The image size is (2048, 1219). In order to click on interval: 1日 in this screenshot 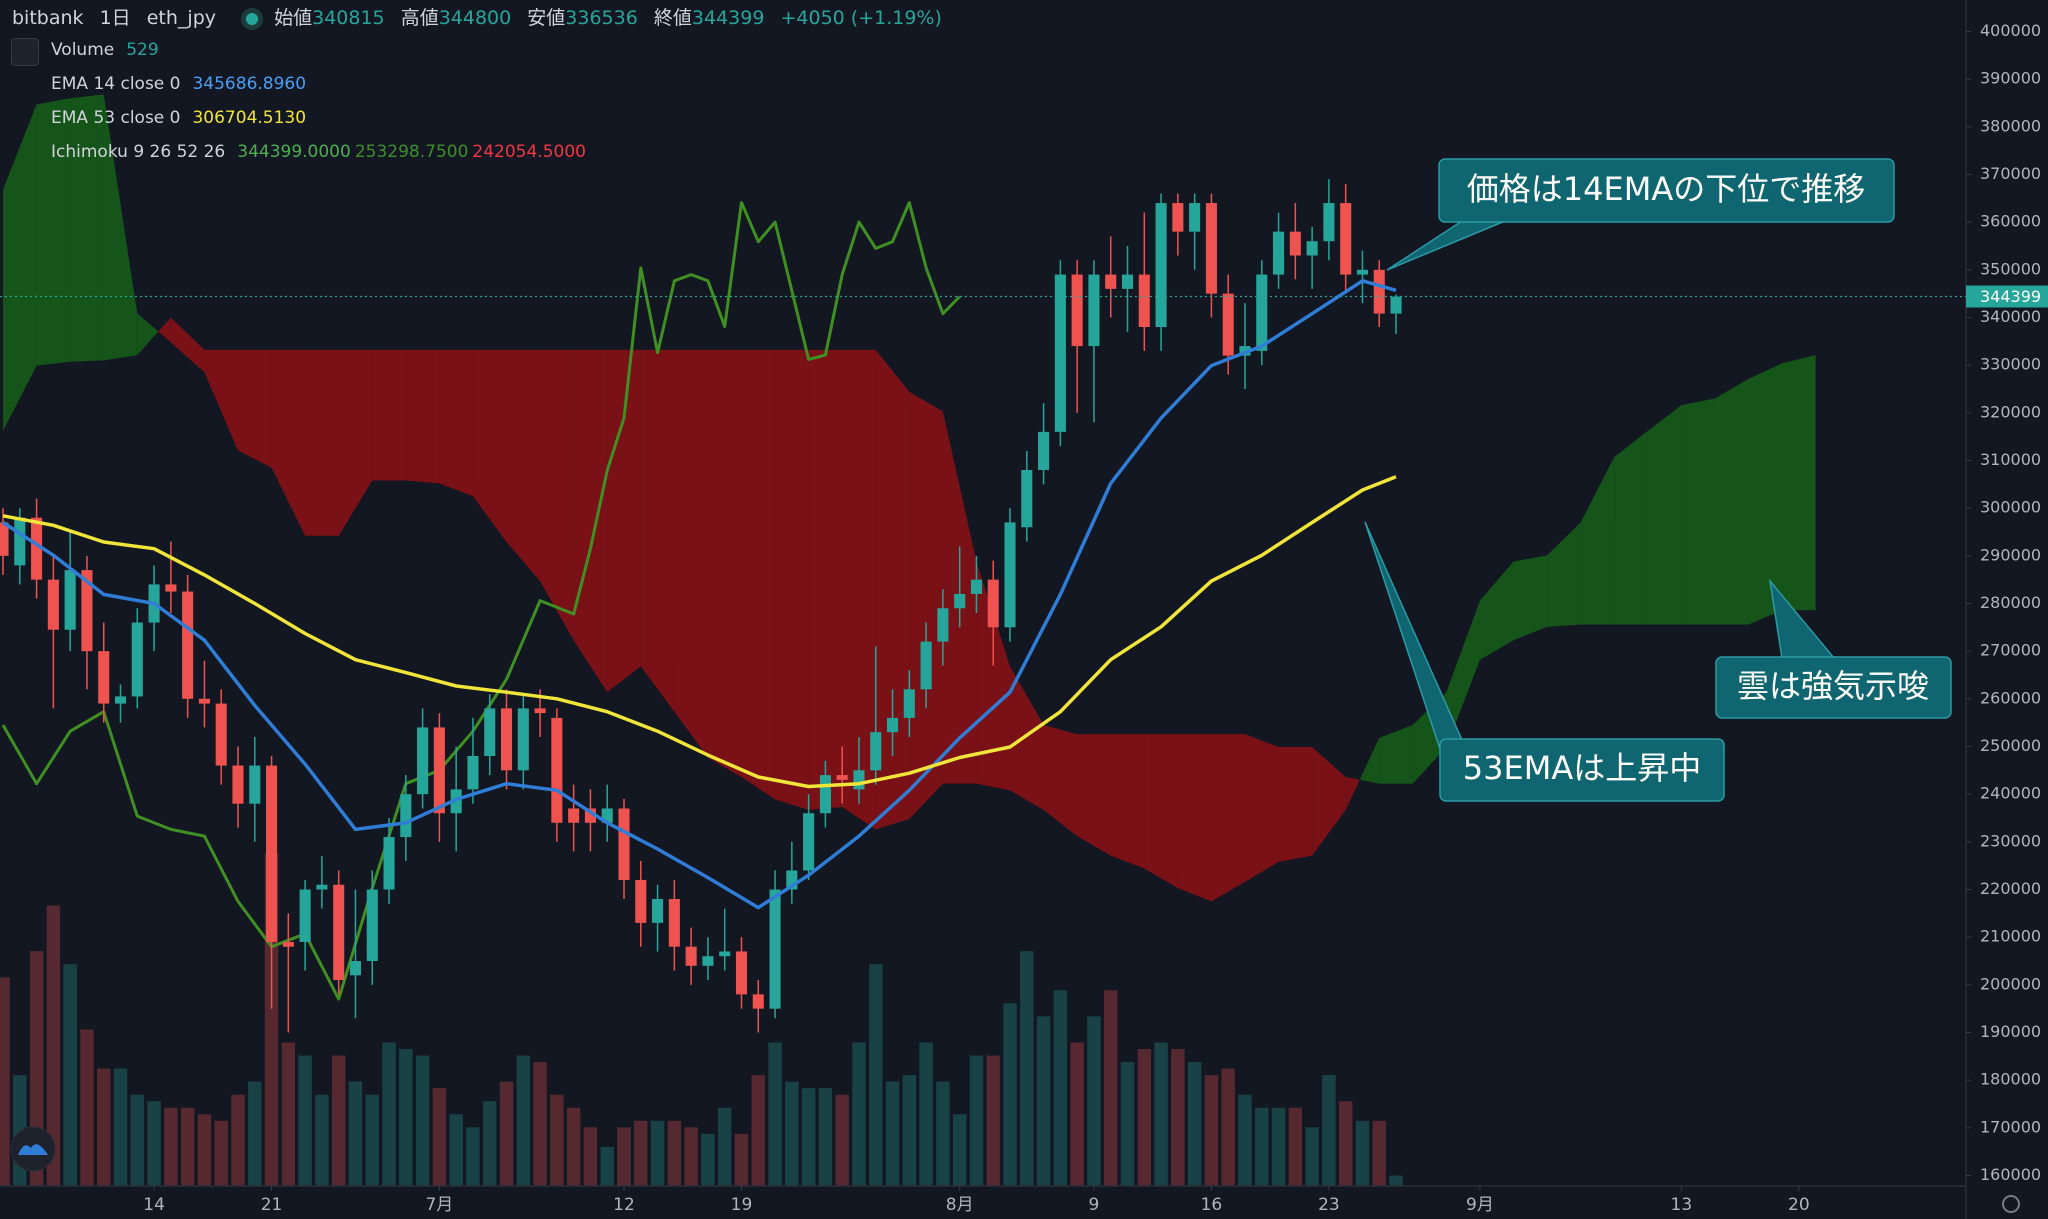, I will do `click(115, 18)`.